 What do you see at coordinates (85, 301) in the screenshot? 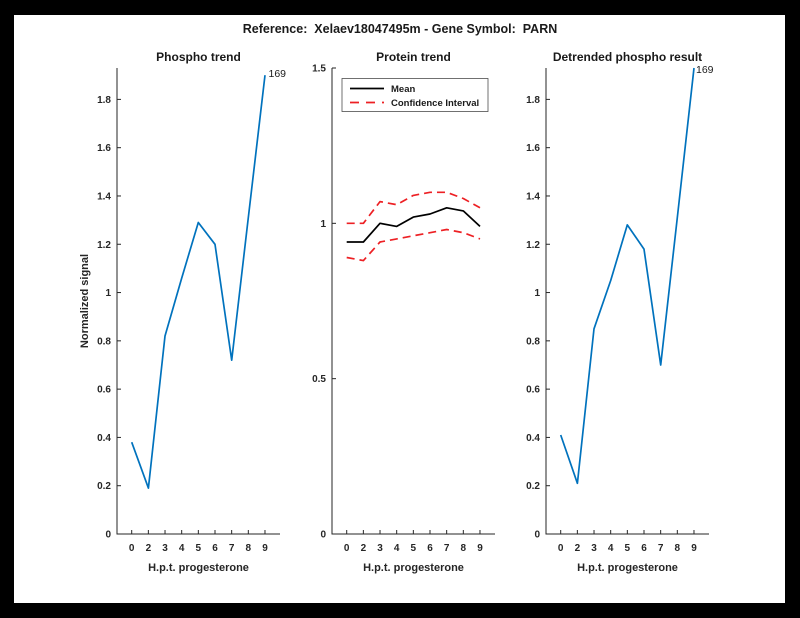
I see `y-axis-label-normalized-signal: Normalized signal` at bounding box center [85, 301].